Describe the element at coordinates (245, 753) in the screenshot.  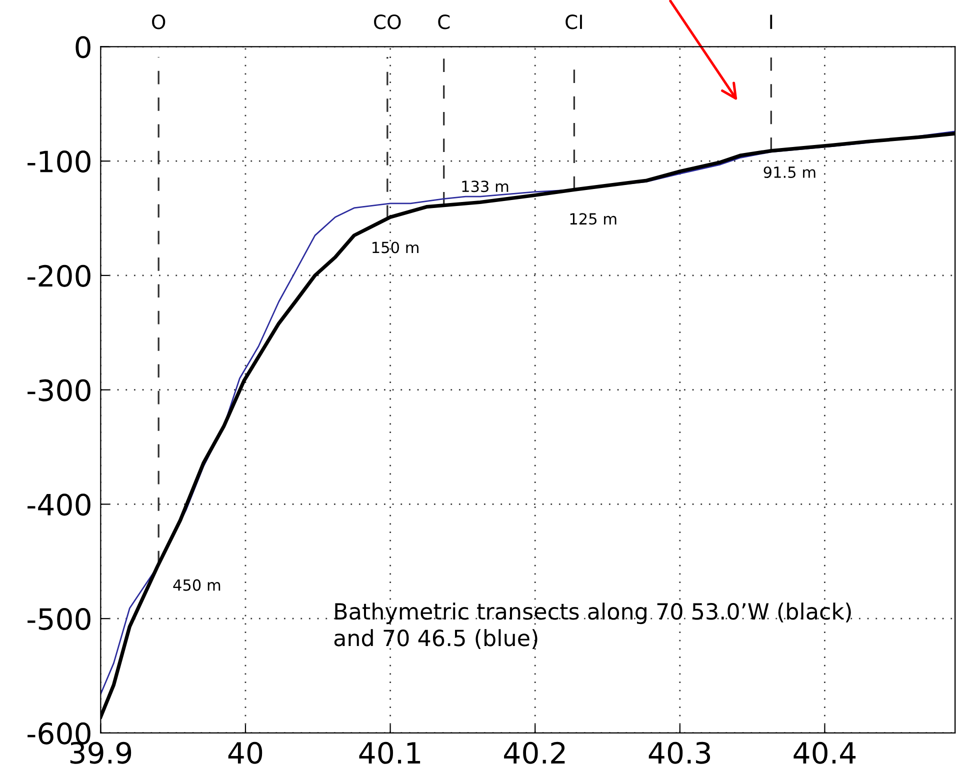
I see `x-tick-label: 40` at that location.